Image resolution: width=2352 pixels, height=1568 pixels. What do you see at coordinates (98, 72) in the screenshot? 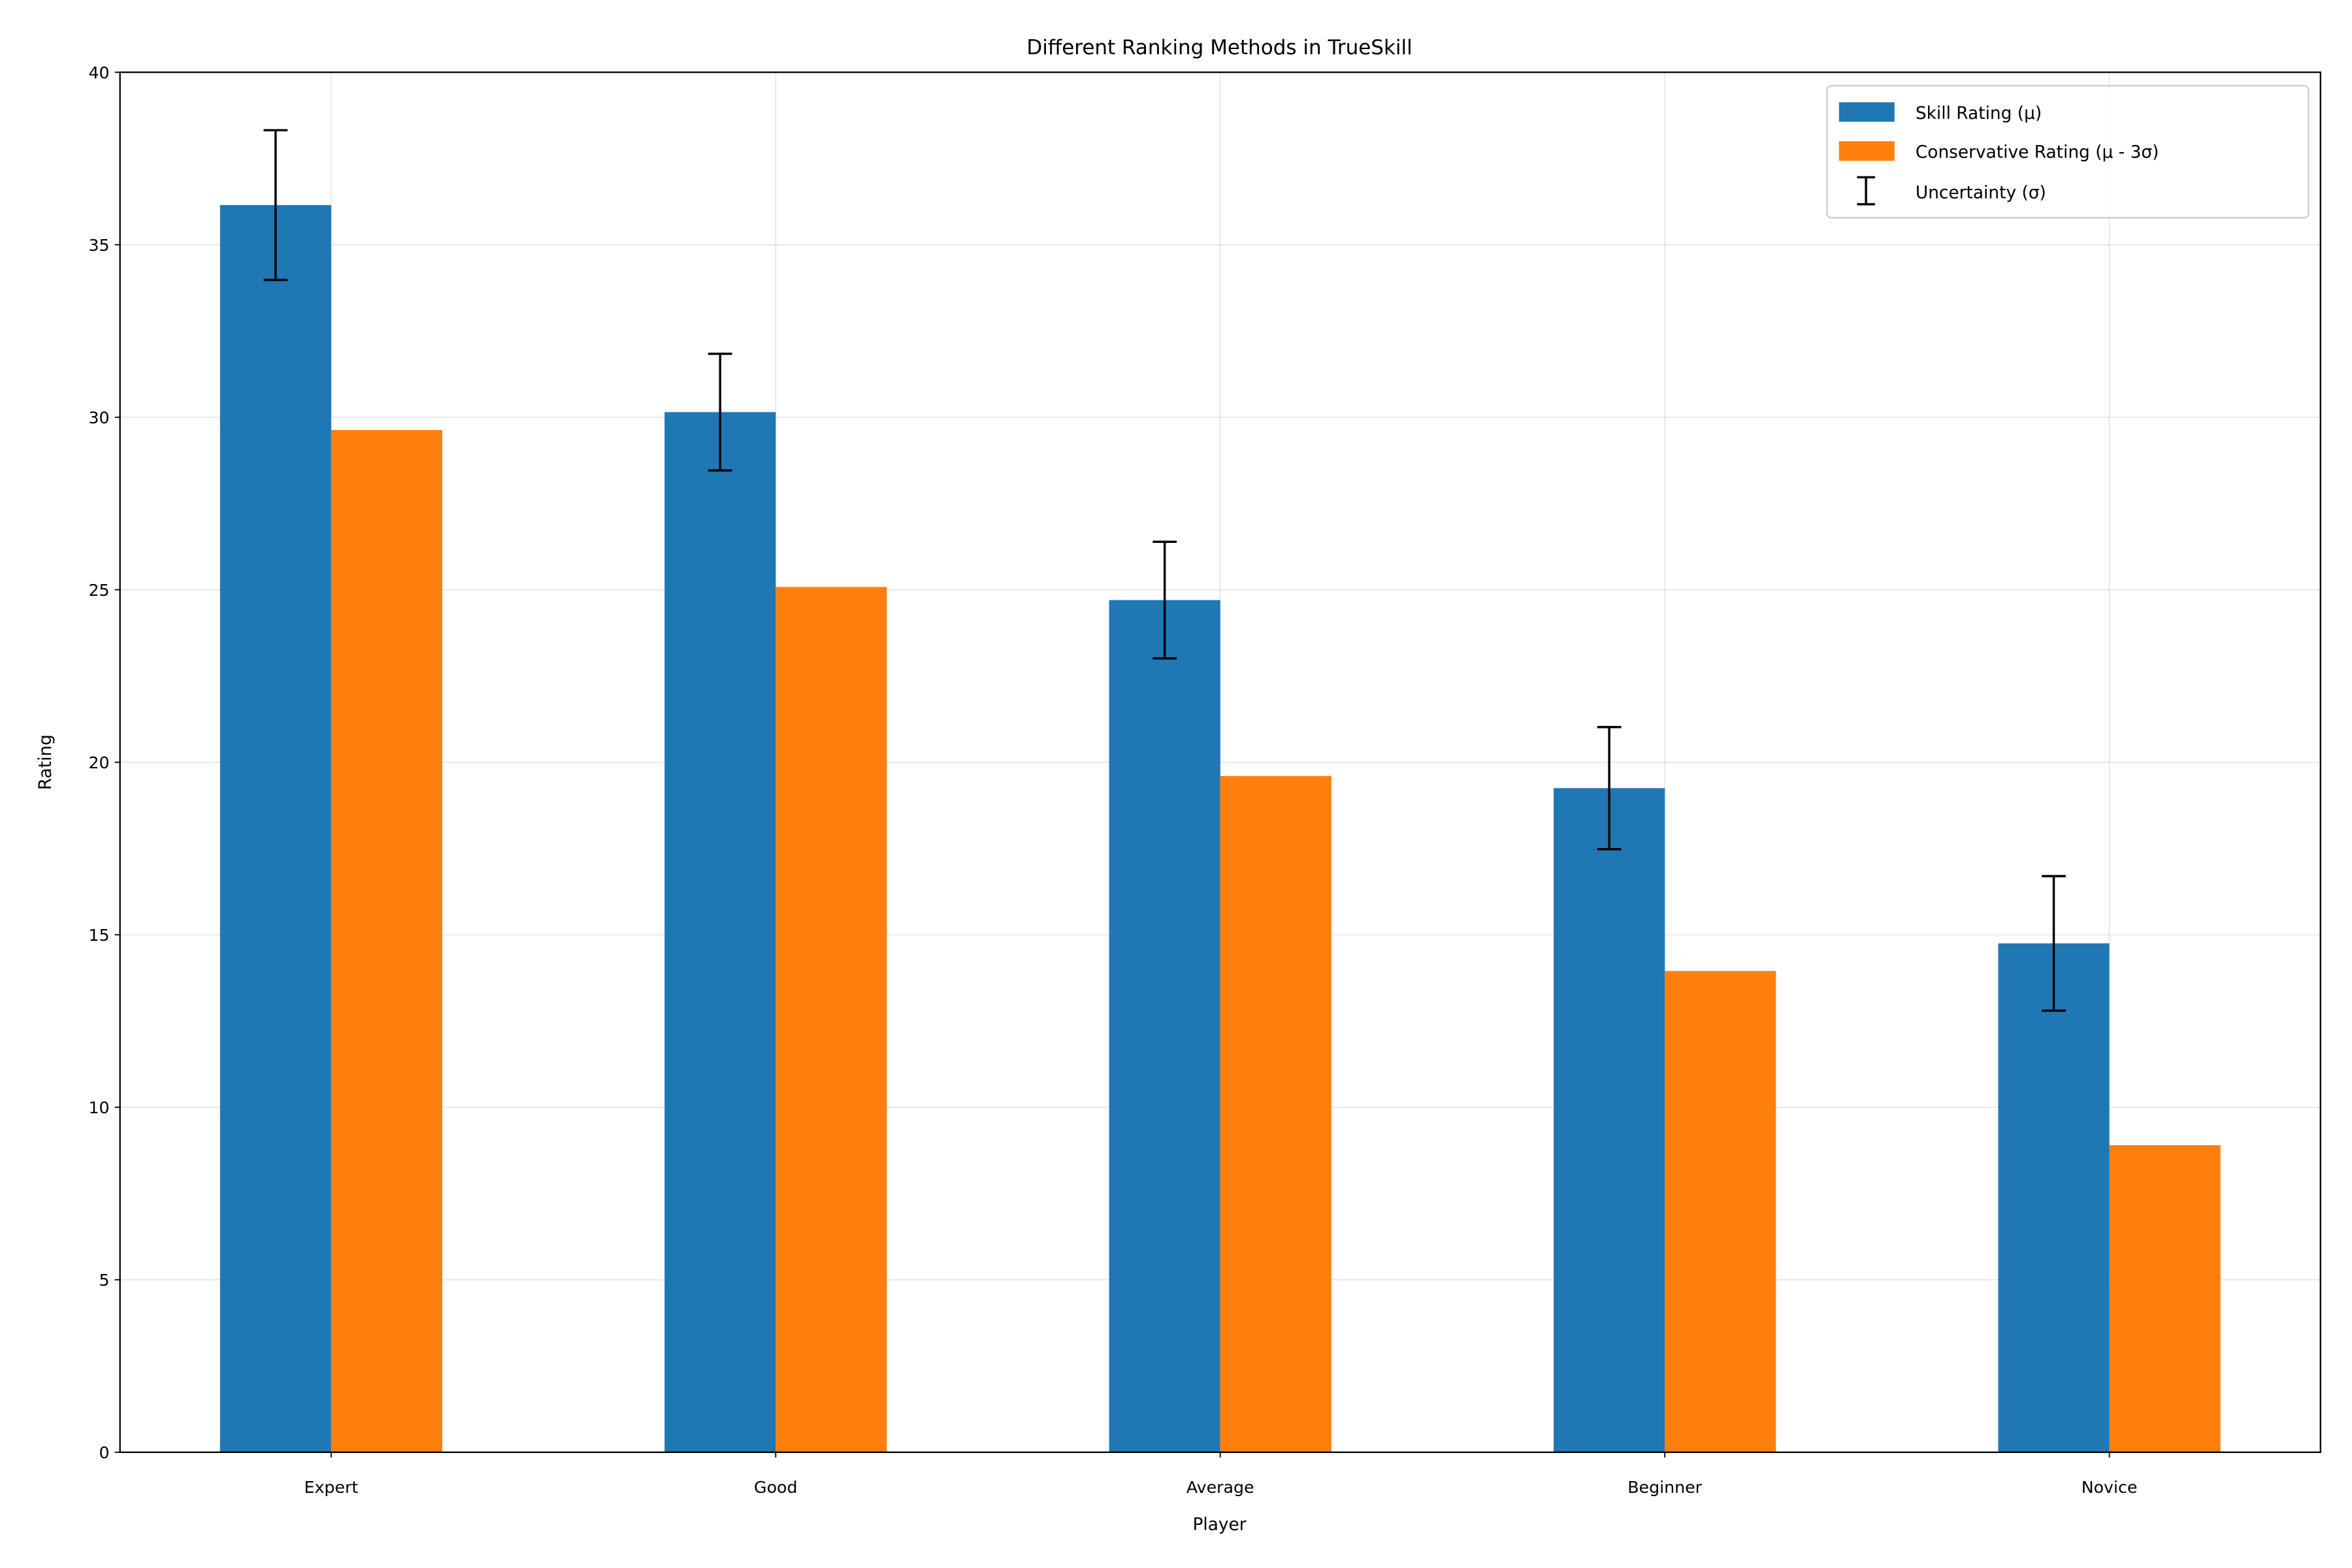
I see `y-tick-label: 40` at bounding box center [98, 72].